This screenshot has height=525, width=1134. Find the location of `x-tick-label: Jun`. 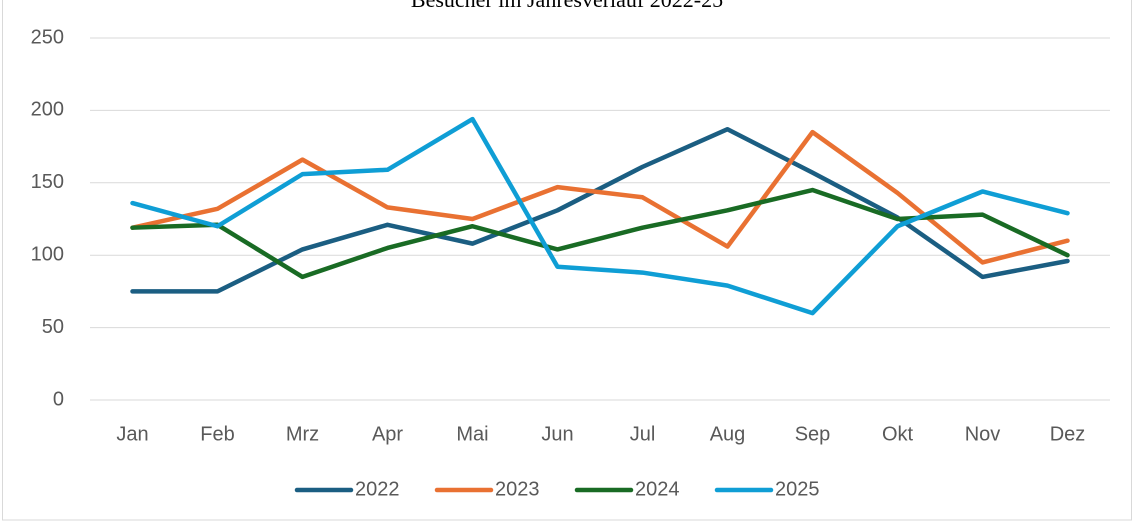

x-tick-label: Jun is located at coordinates (557, 434).